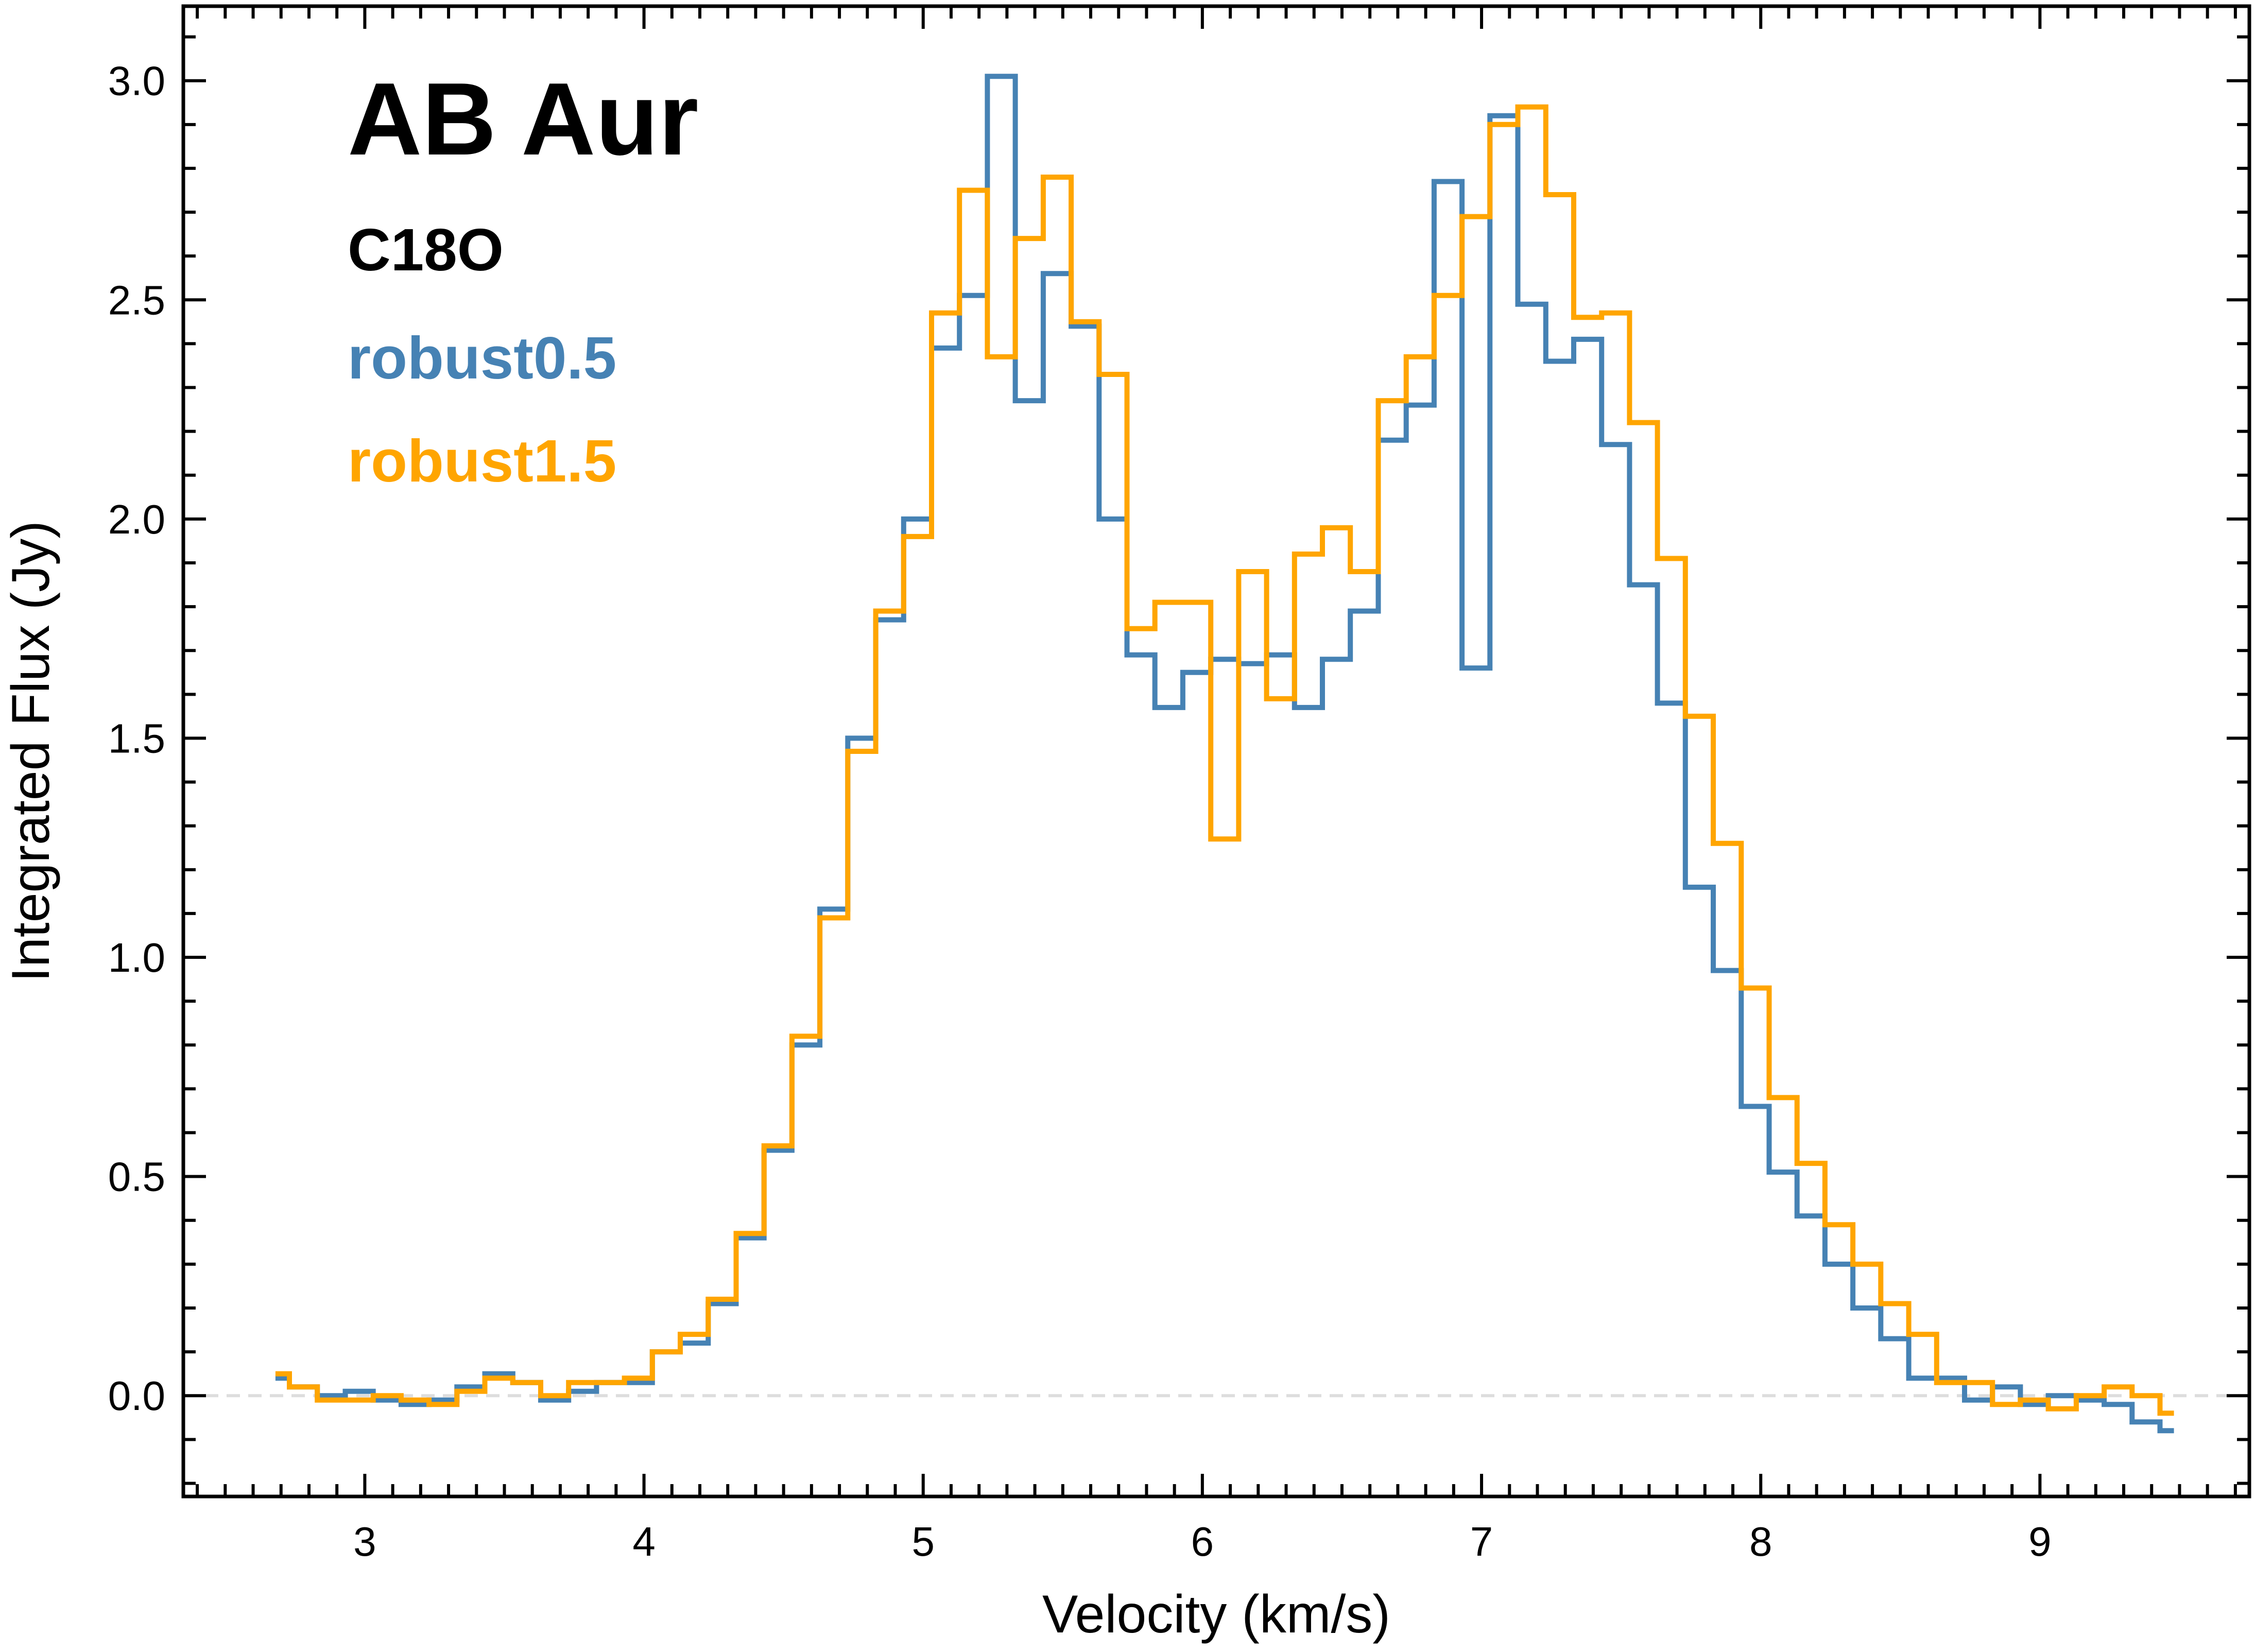 The width and height of the screenshot is (2255, 1652). Describe the element at coordinates (1760, 1541) in the screenshot. I see `x-tick-label: 8` at that location.